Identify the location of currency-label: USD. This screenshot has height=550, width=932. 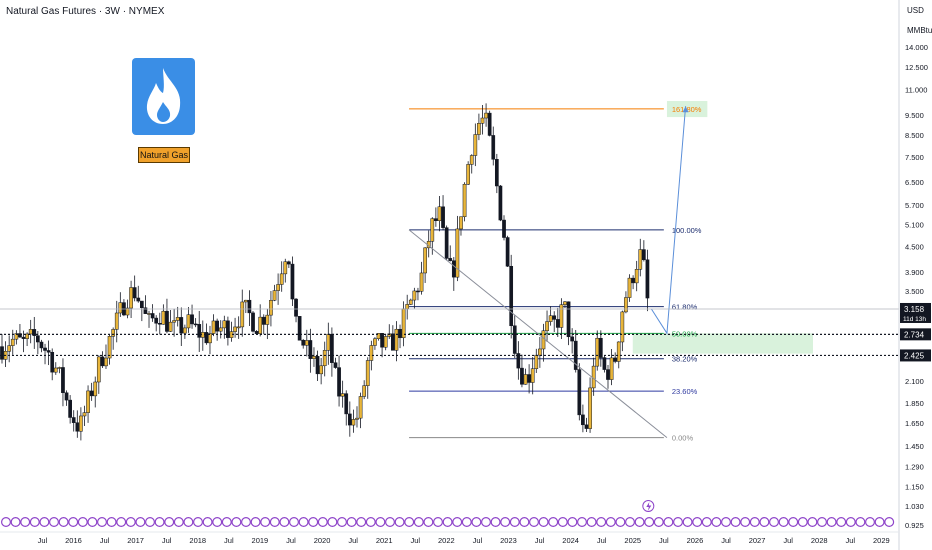
(915, 10).